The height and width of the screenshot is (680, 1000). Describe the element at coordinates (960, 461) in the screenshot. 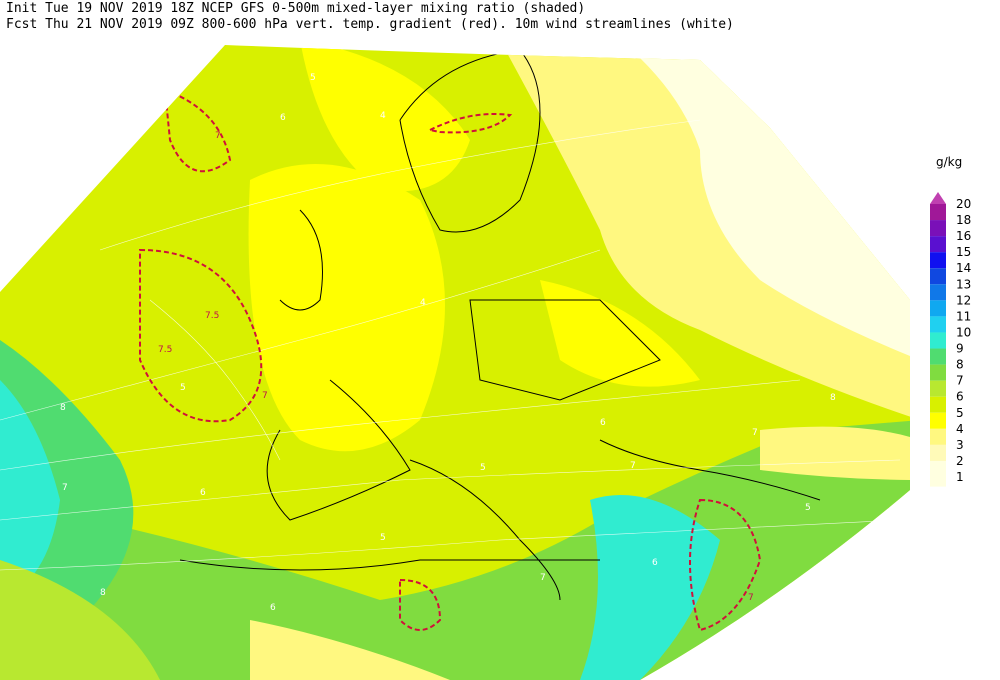

I see `colorbar-label: 2` at that location.